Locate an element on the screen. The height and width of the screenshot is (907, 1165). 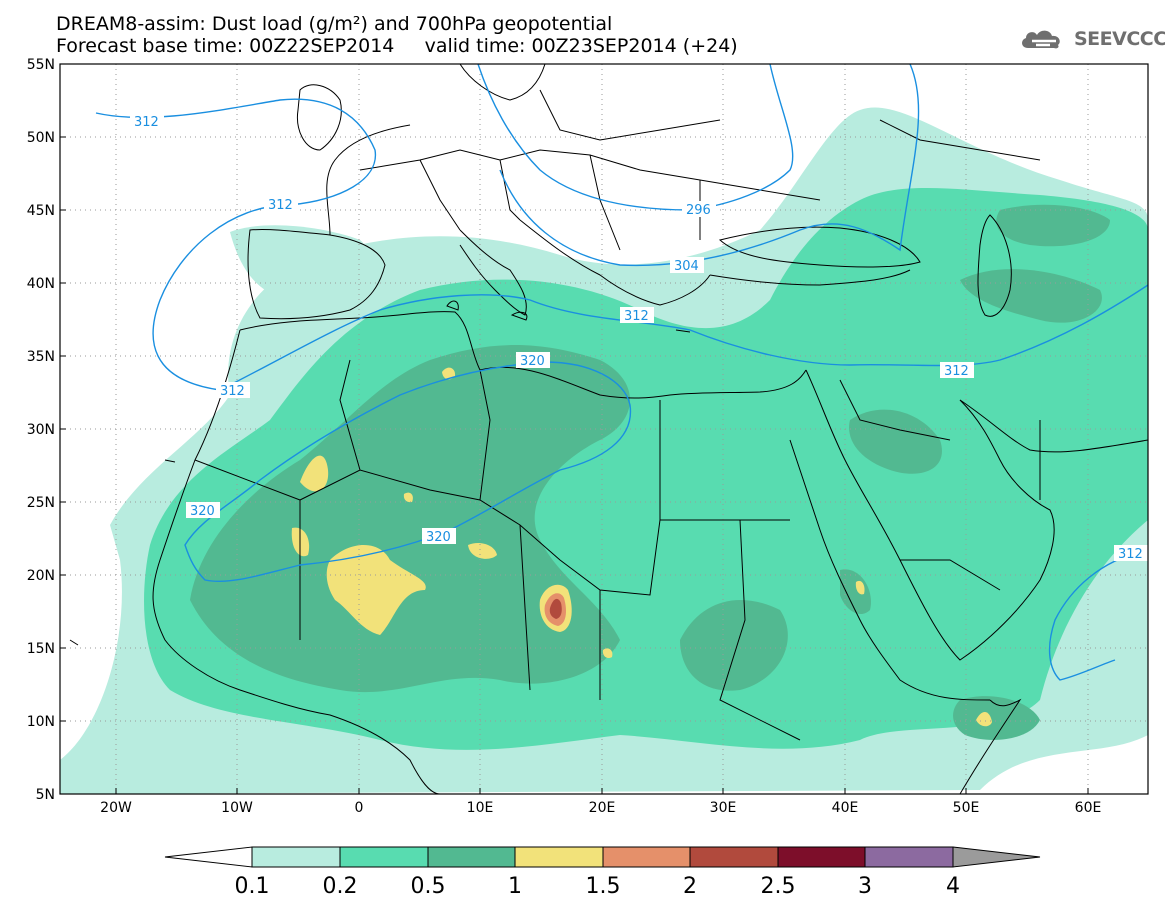
lon-label-20w: 20W is located at coordinates (116, 808).